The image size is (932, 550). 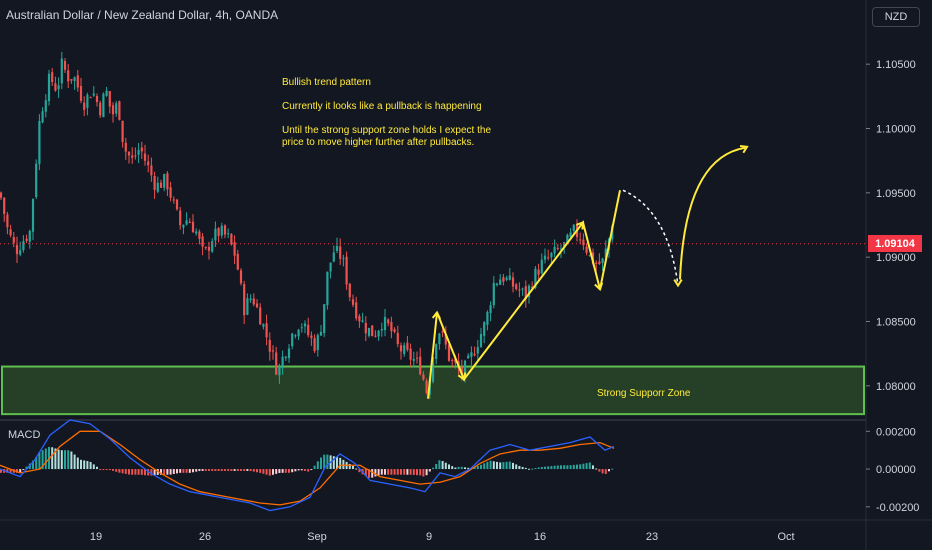 I want to click on macd-tick-label: 0.00000, so click(x=896, y=470).